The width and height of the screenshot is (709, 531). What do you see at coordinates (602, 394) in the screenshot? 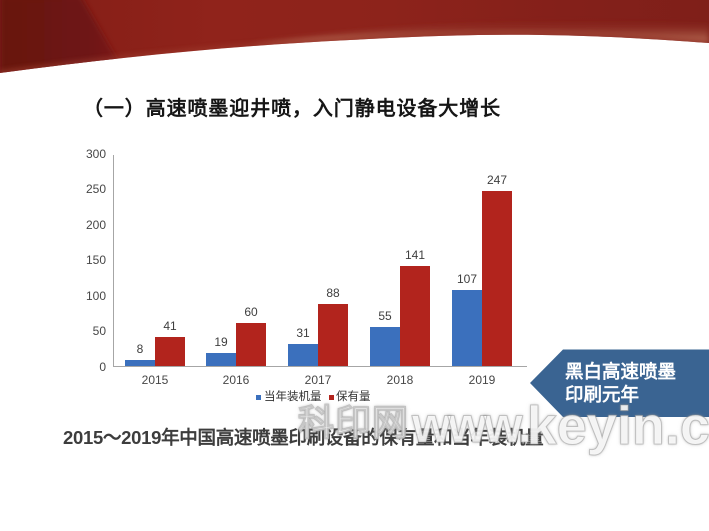
I see `svg-text: 印刷元年` at bounding box center [602, 394].